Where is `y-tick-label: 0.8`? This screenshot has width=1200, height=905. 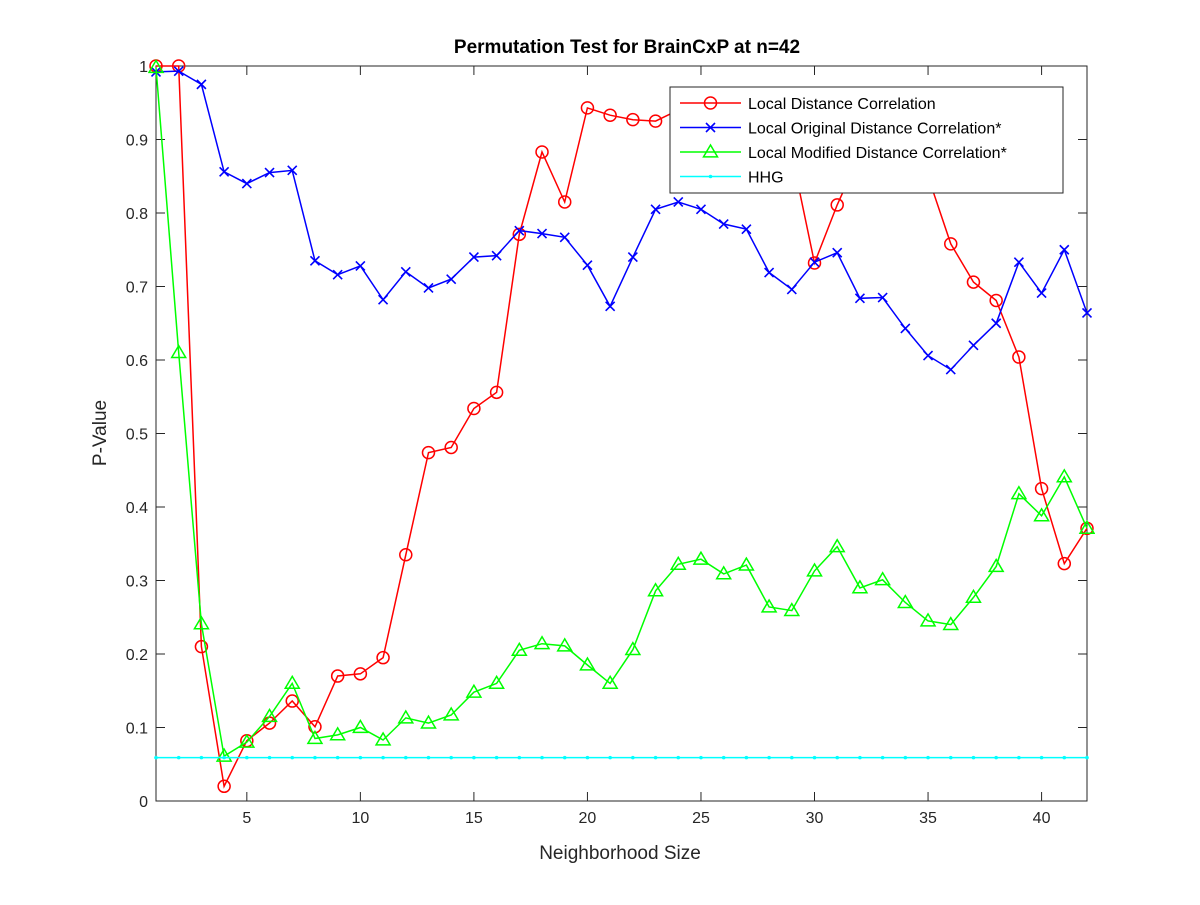 y-tick-label: 0.8 is located at coordinates (137, 214).